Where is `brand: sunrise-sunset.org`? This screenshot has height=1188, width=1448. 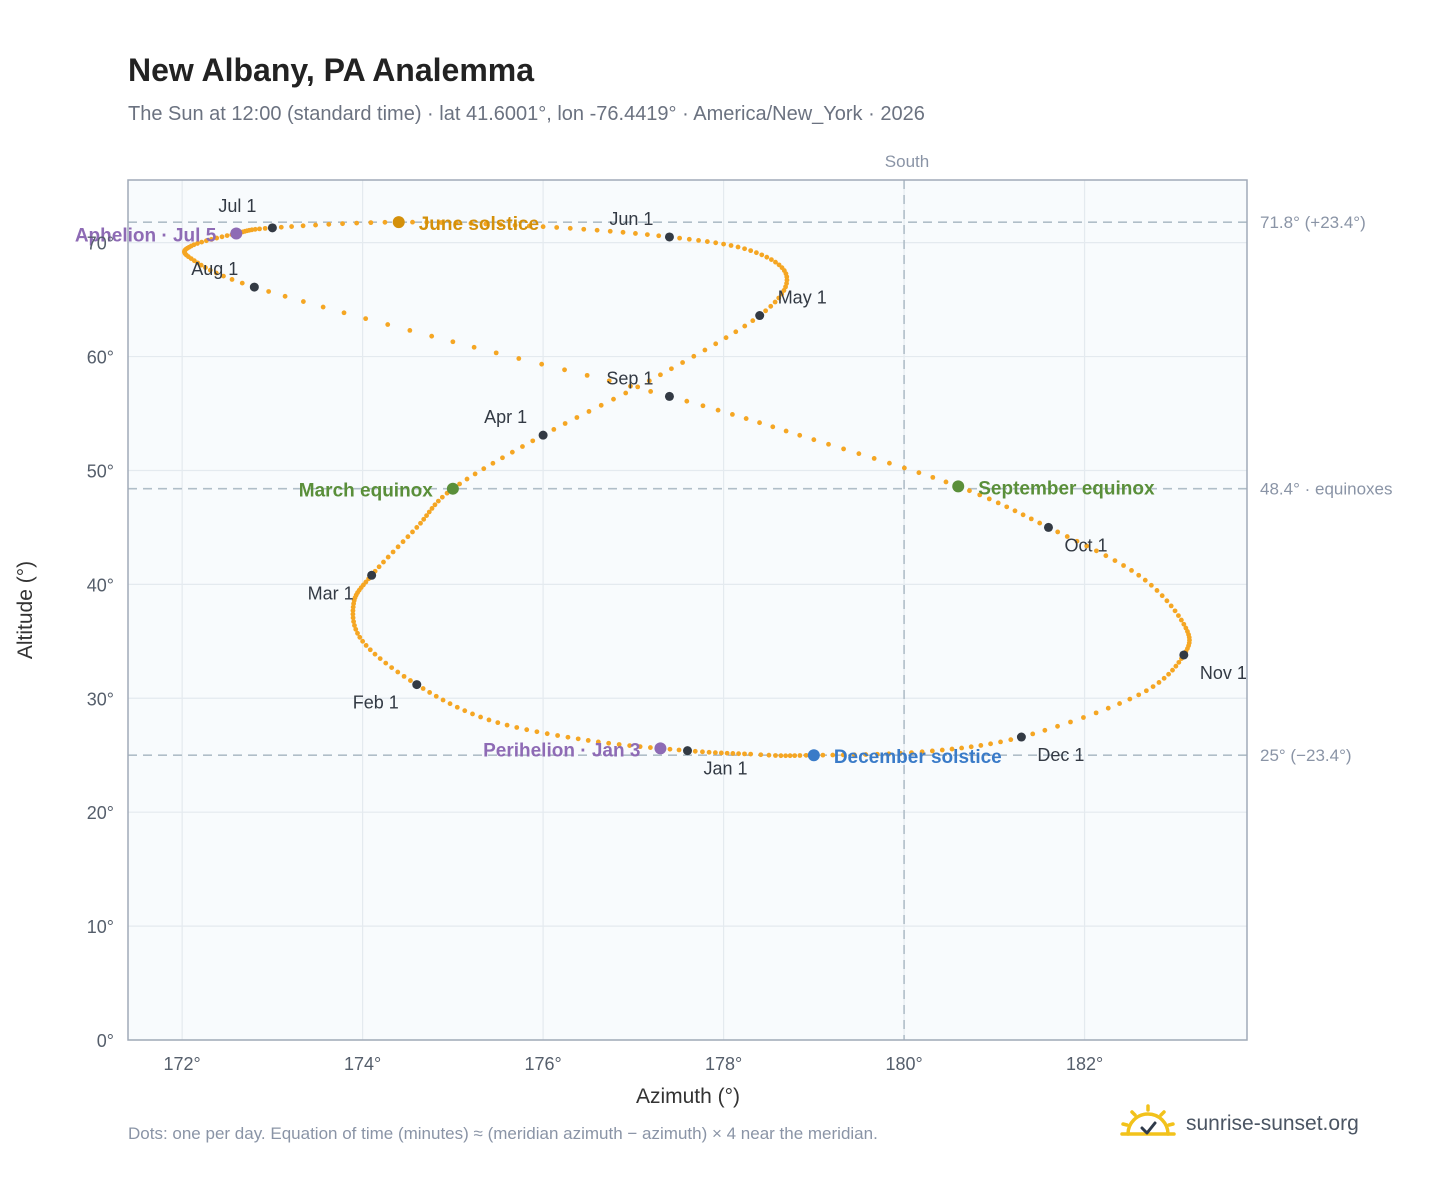 brand: sunrise-sunset.org is located at coordinates (1239, 1124).